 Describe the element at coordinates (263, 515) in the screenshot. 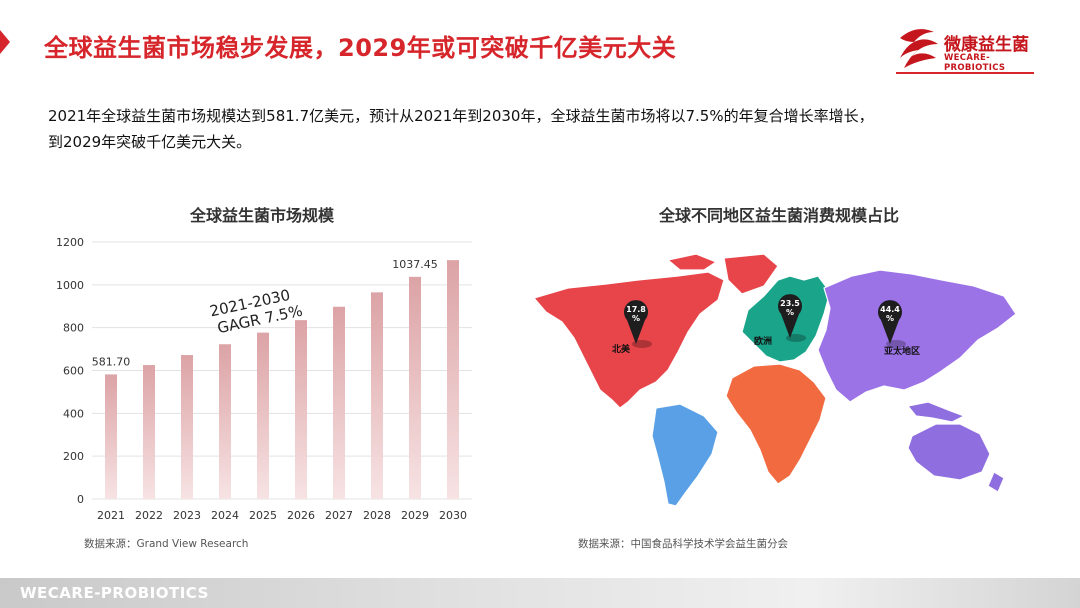

I see `x-tick-label: 2025` at that location.